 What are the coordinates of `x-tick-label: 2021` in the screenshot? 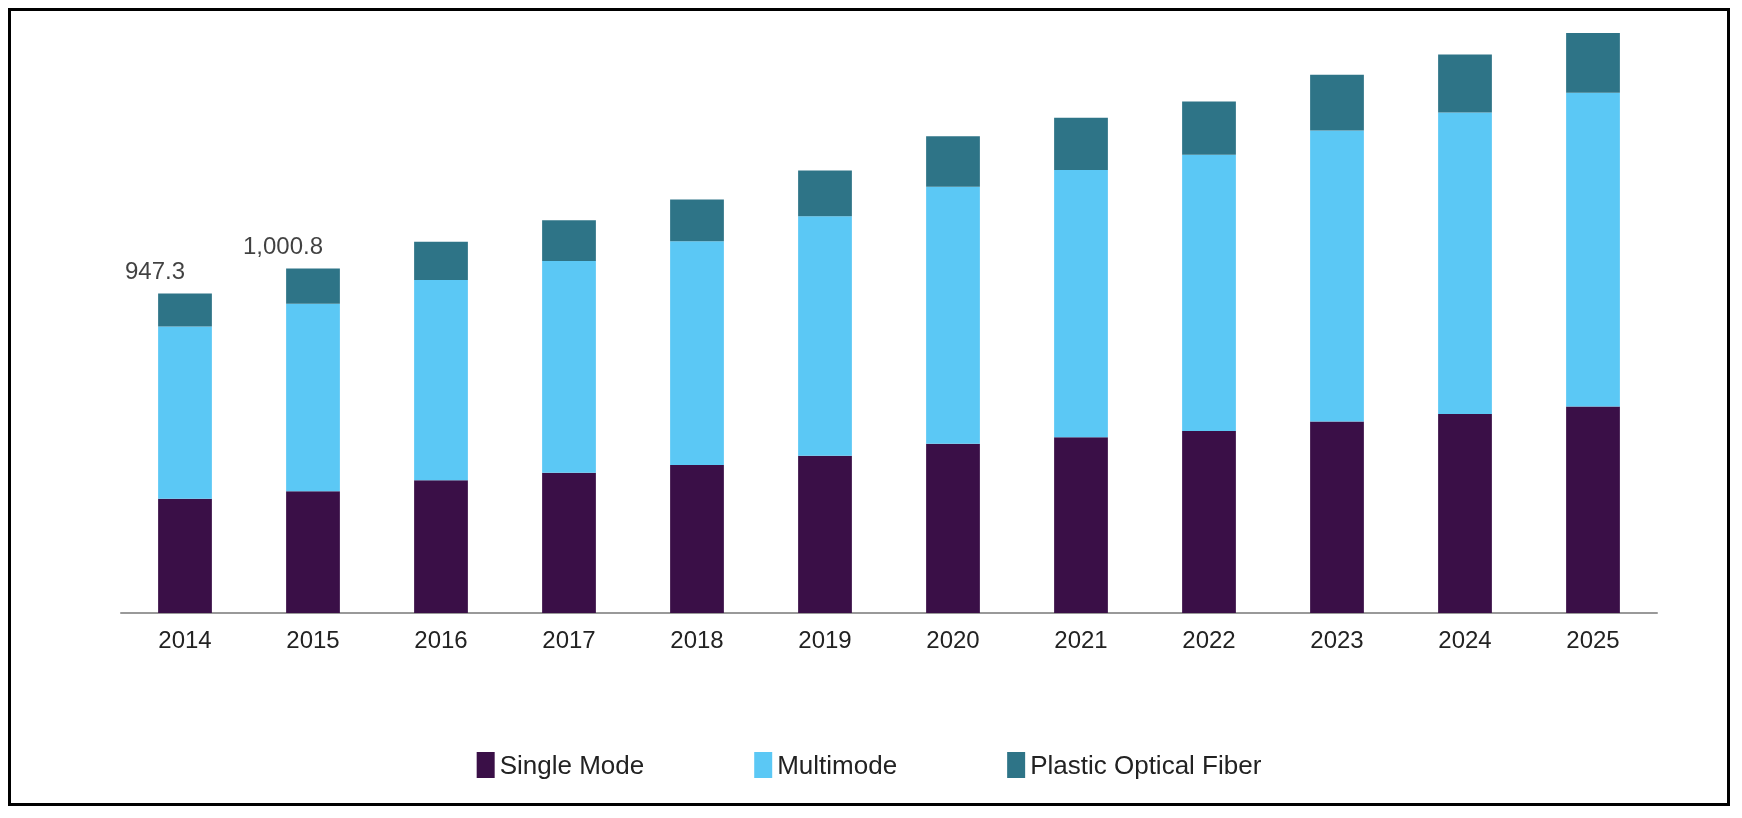 It's located at (1081, 639).